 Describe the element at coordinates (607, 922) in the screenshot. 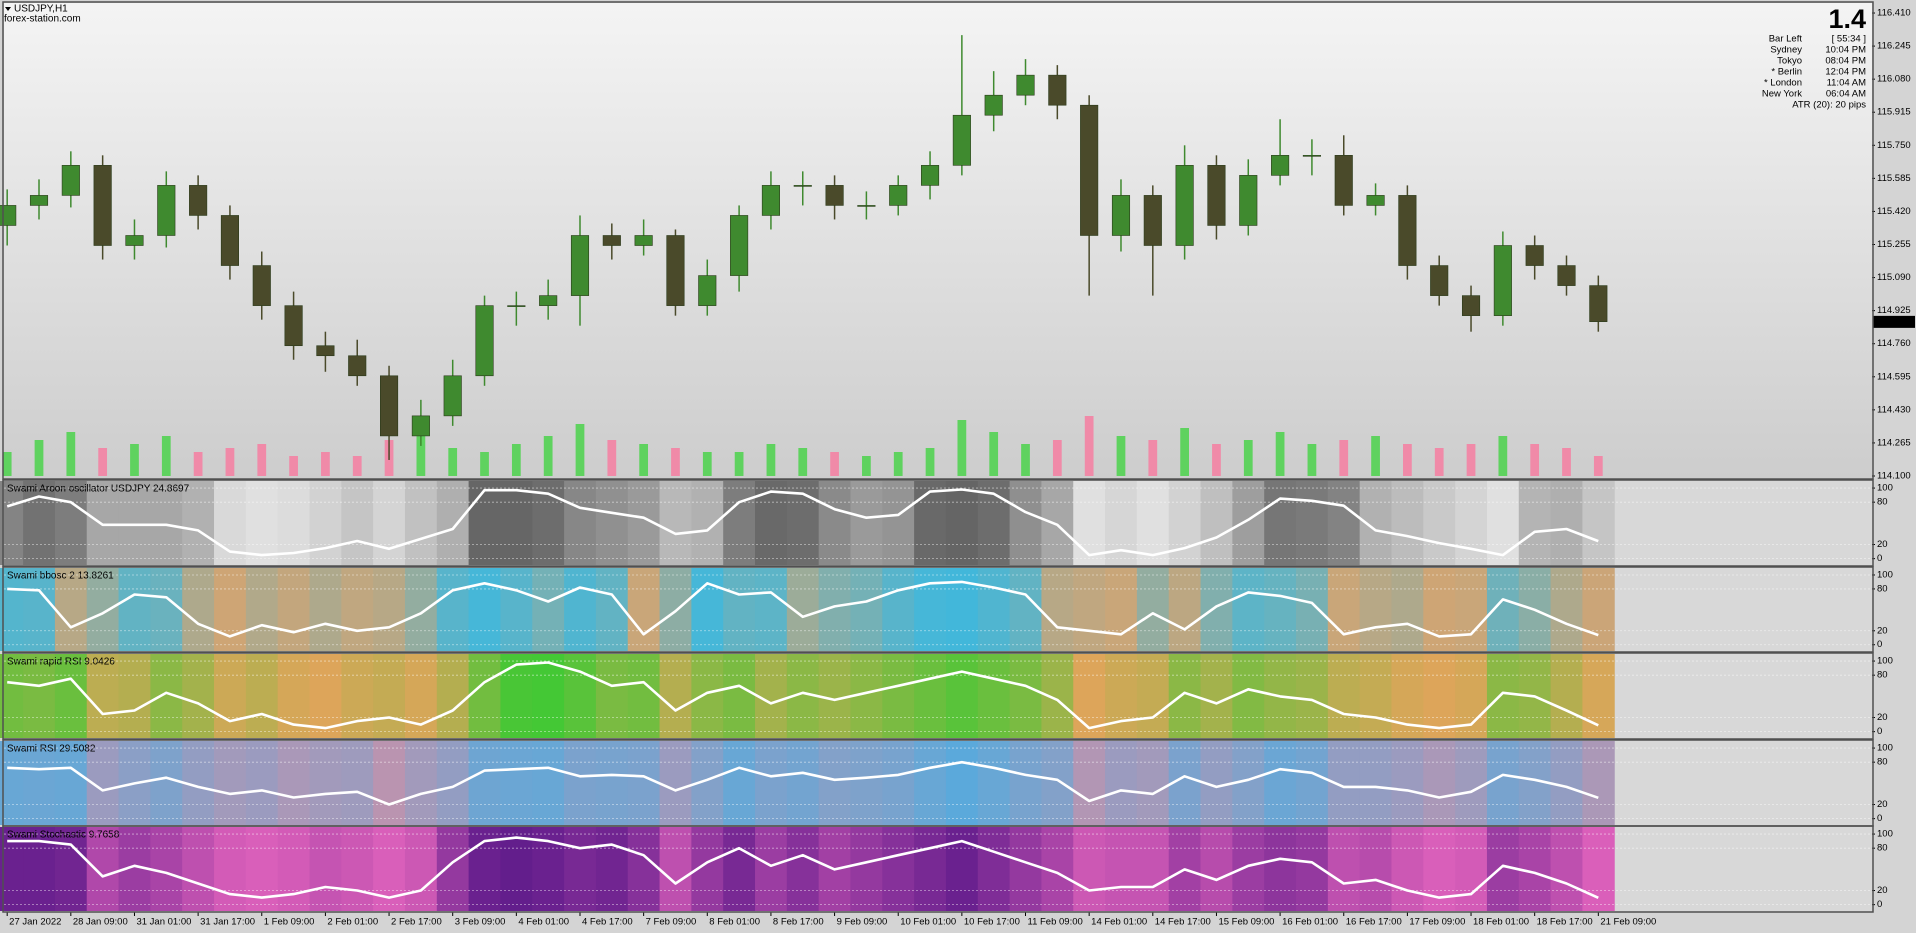

I see `x-tick-label: 4 Feb 17:00` at that location.